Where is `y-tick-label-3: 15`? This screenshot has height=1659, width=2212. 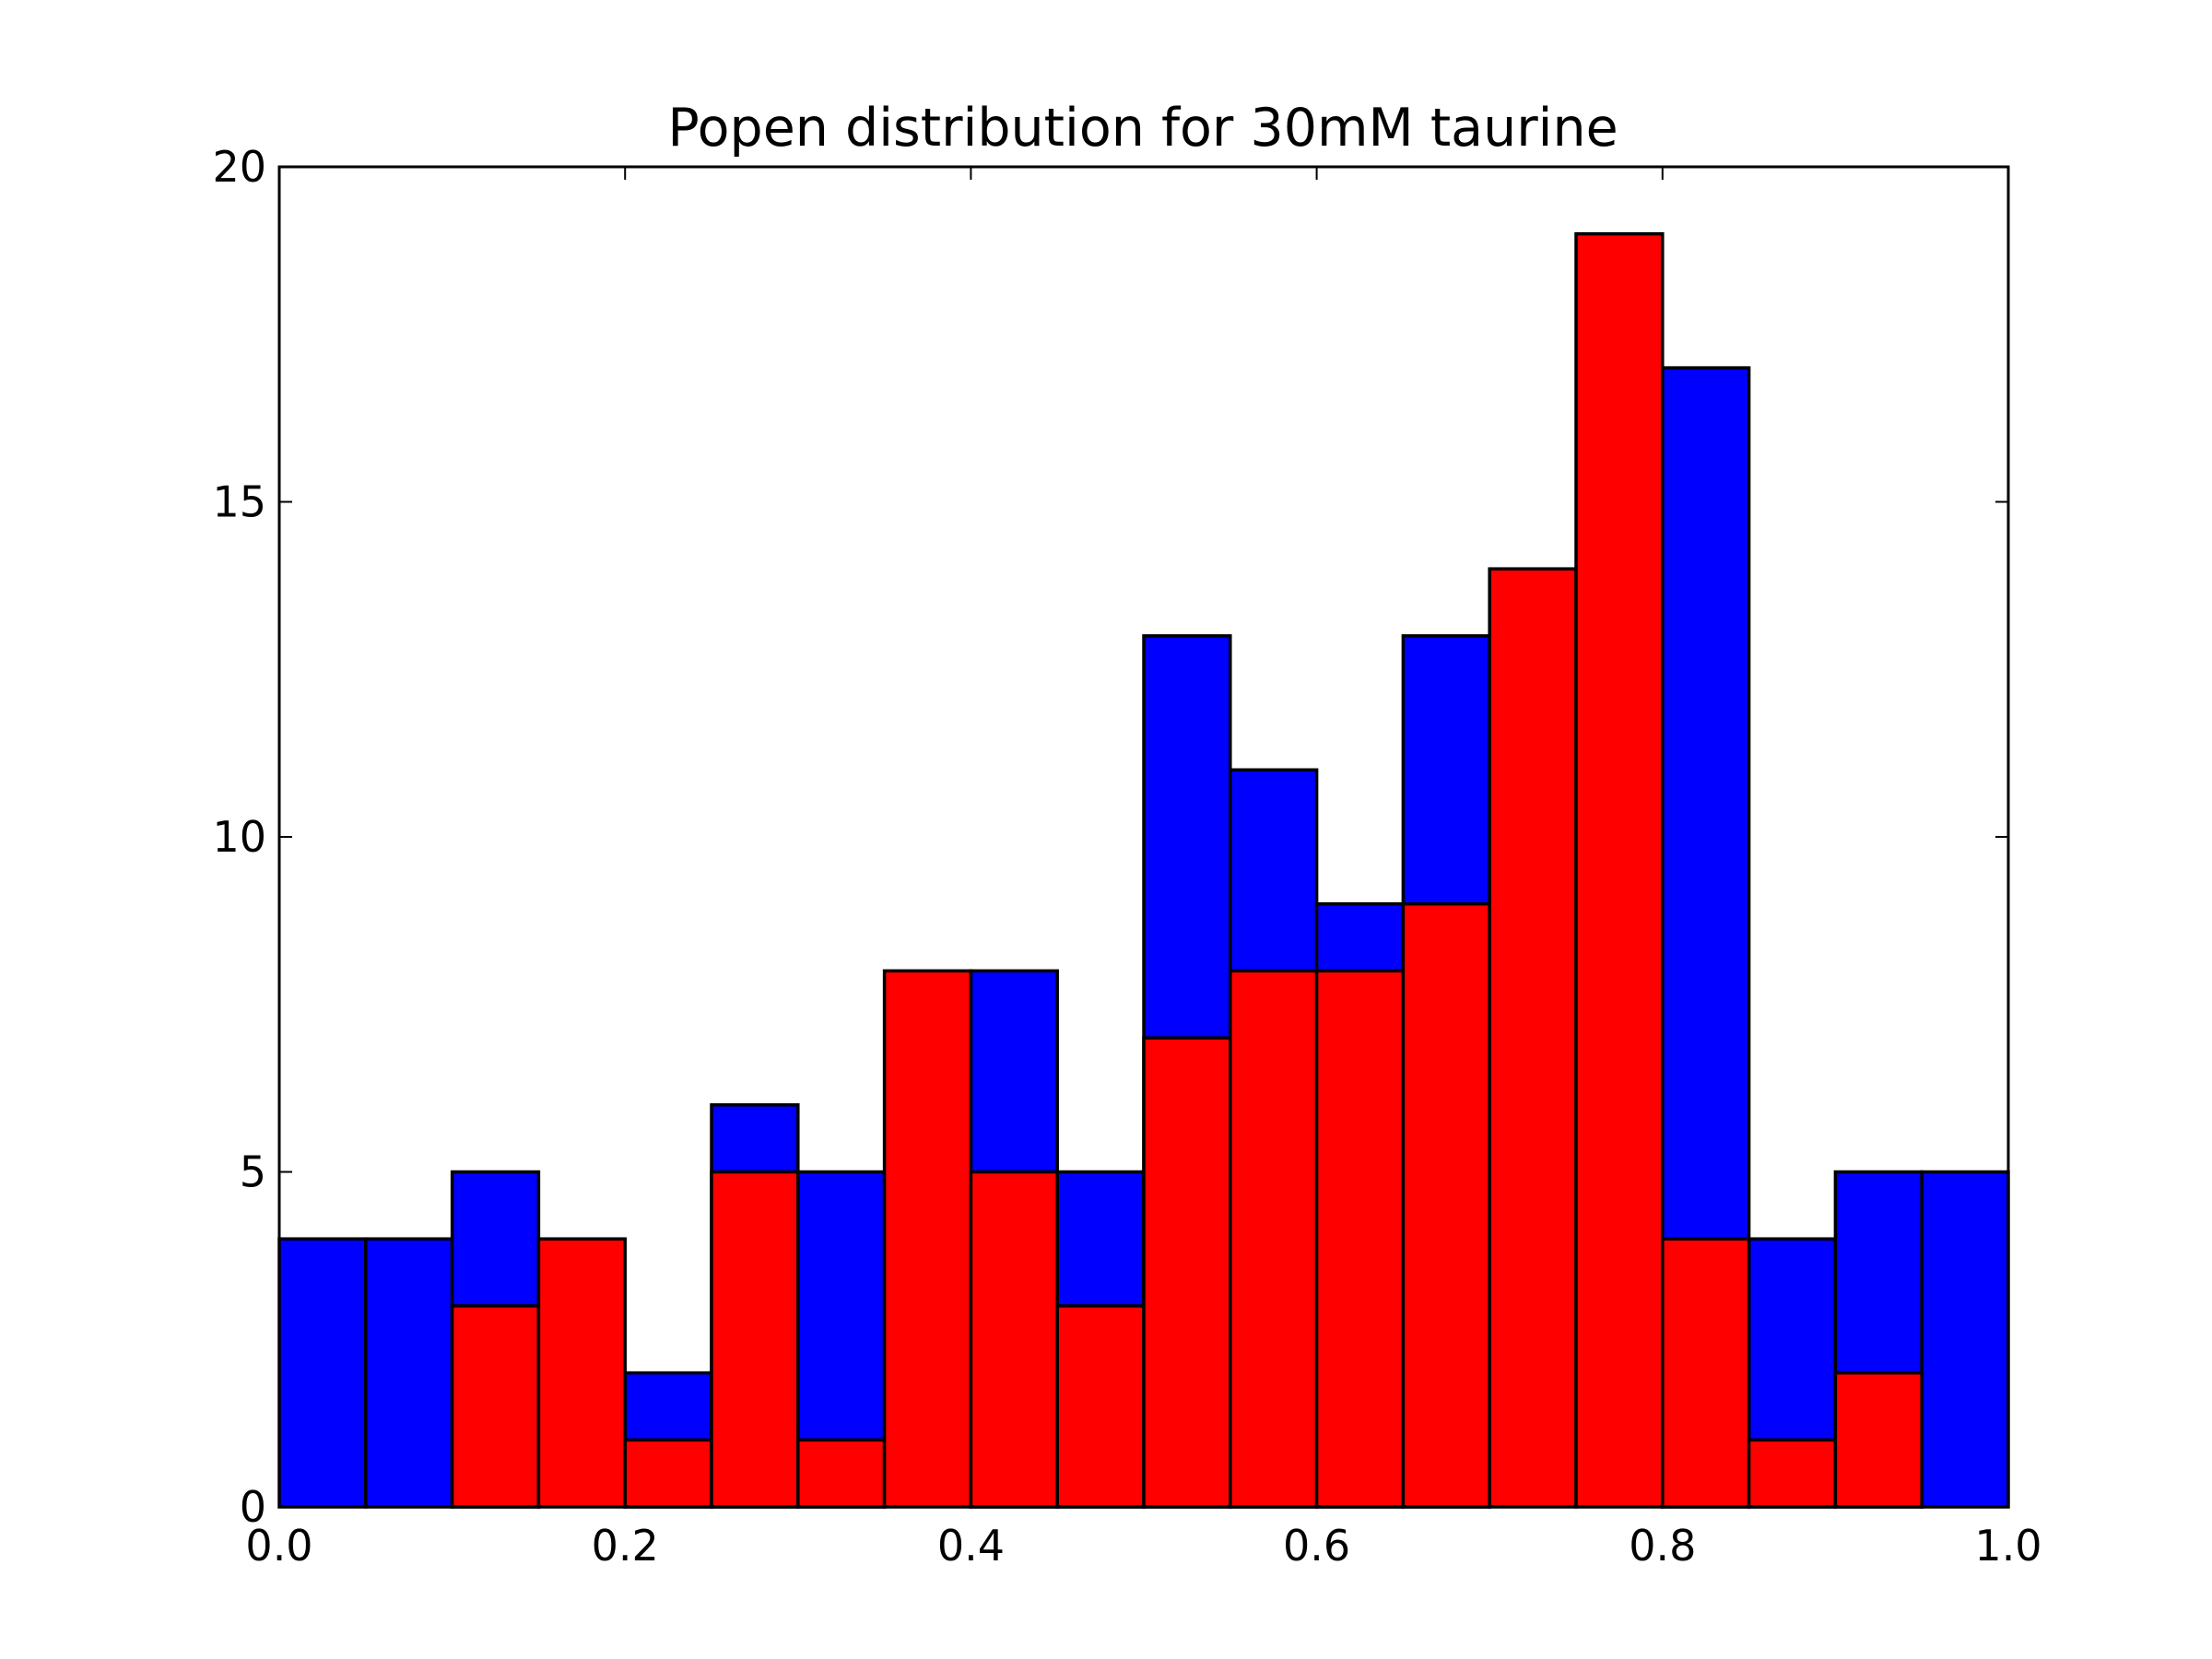 y-tick-label-3: 15 is located at coordinates (239, 502).